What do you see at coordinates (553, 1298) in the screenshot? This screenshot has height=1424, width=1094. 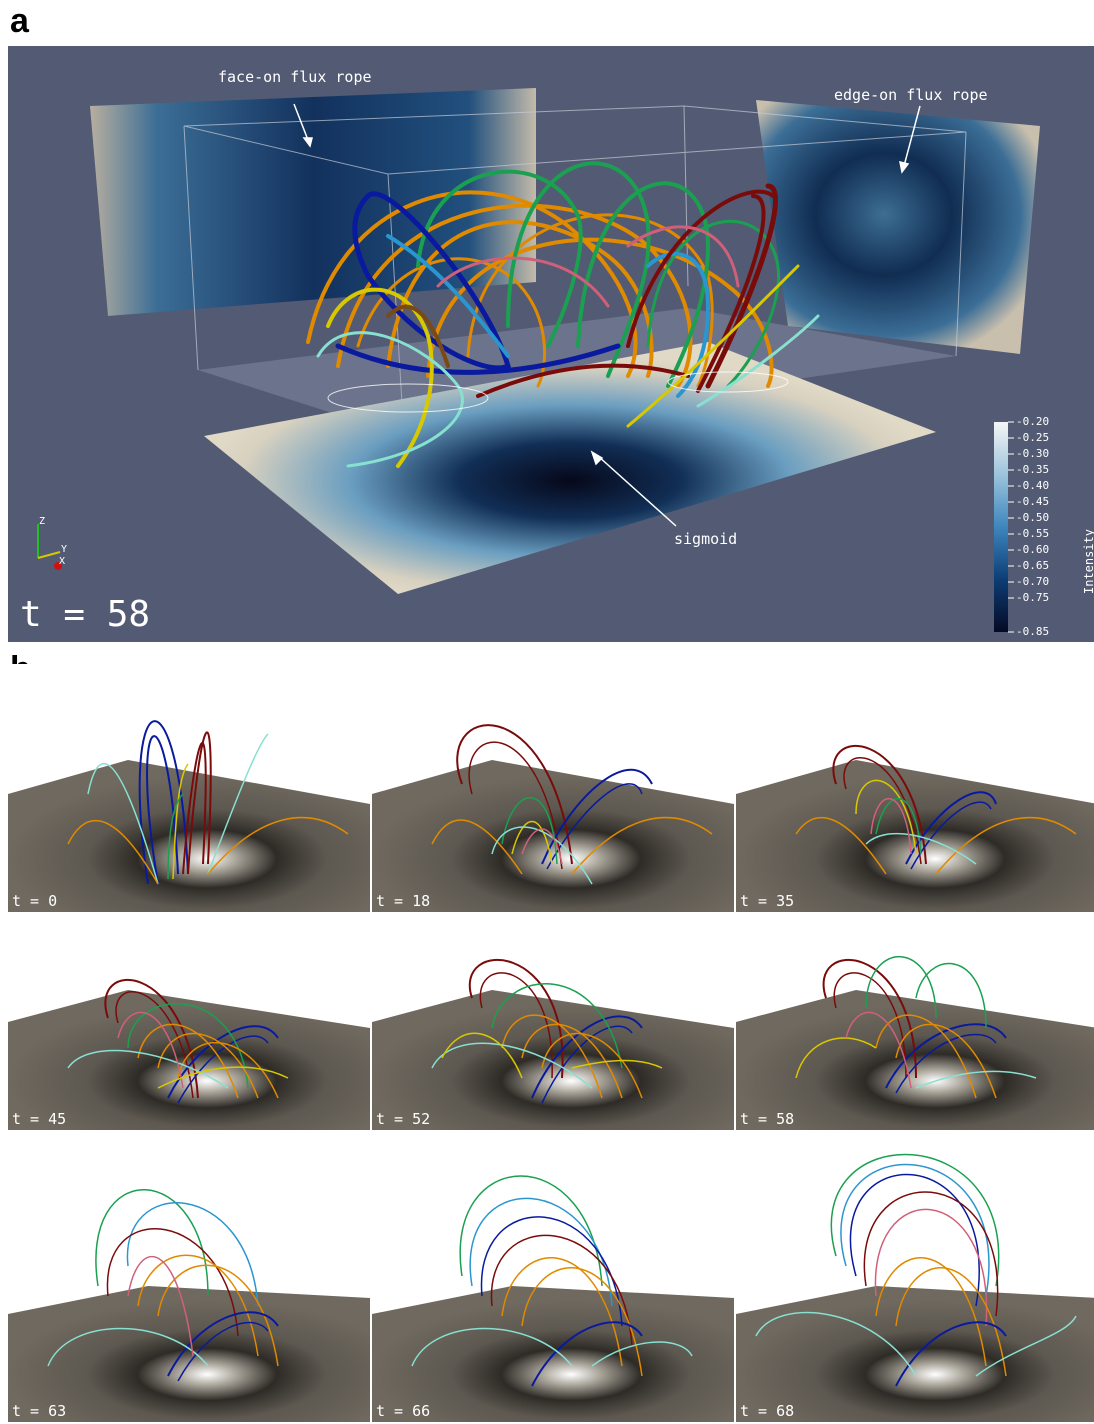 I see `frame-t66-scene` at bounding box center [553, 1298].